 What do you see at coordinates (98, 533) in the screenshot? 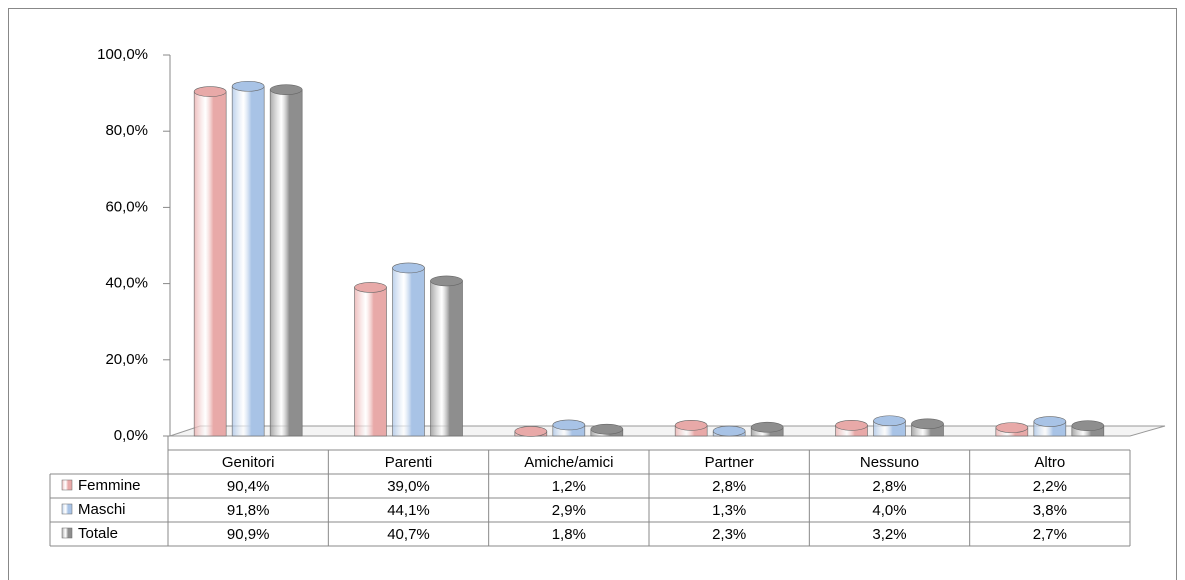
I see `legend-label: Totale` at bounding box center [98, 533].